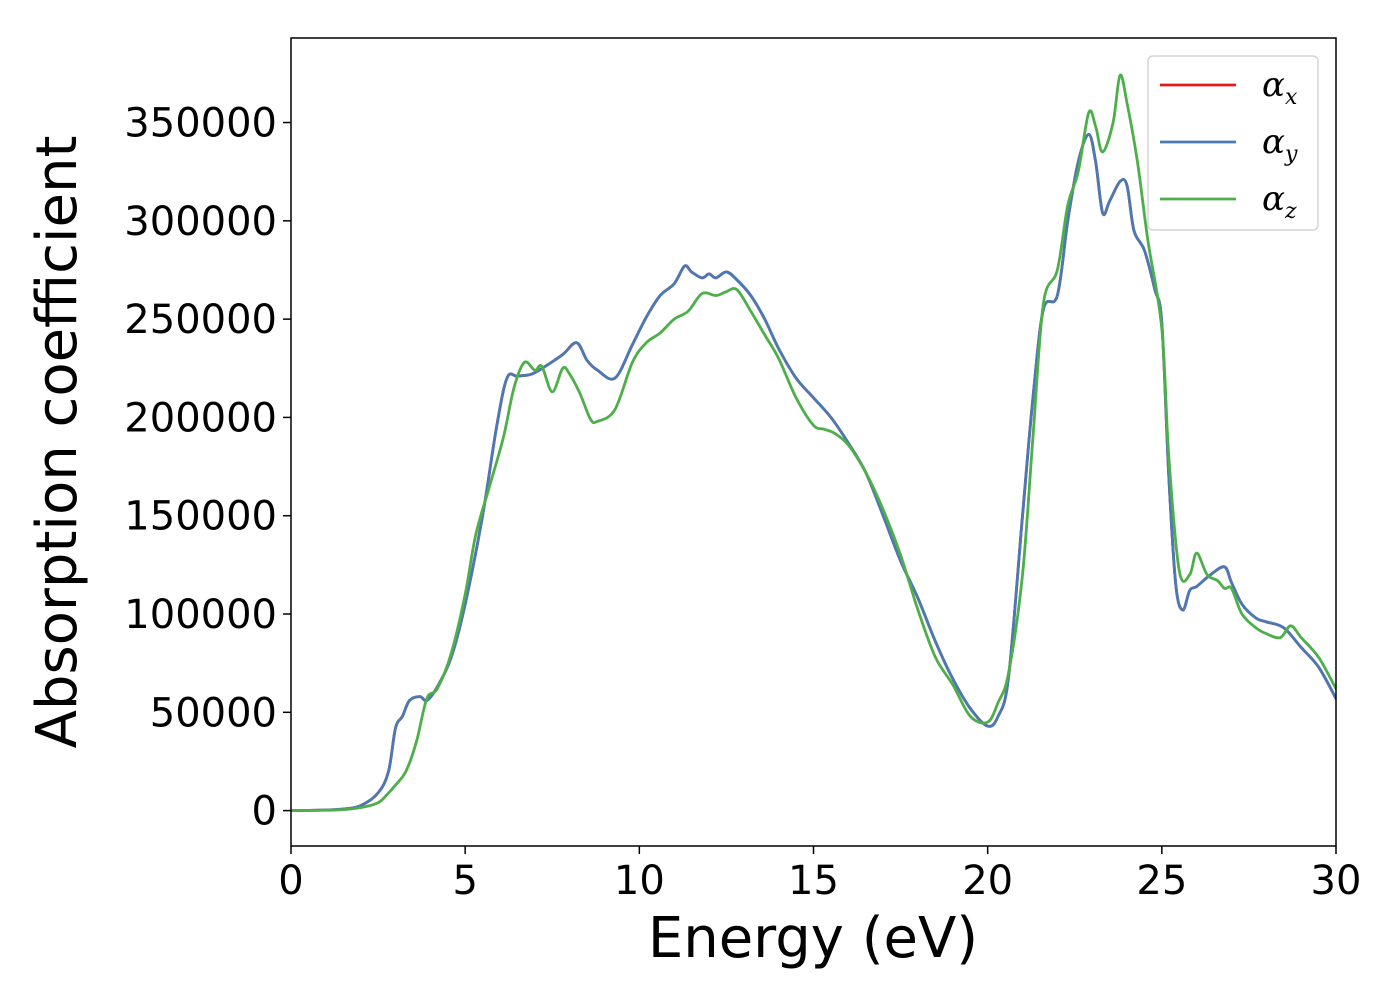  What do you see at coordinates (1279, 201) in the screenshot?
I see `legend-label-z: αz` at bounding box center [1279, 201].